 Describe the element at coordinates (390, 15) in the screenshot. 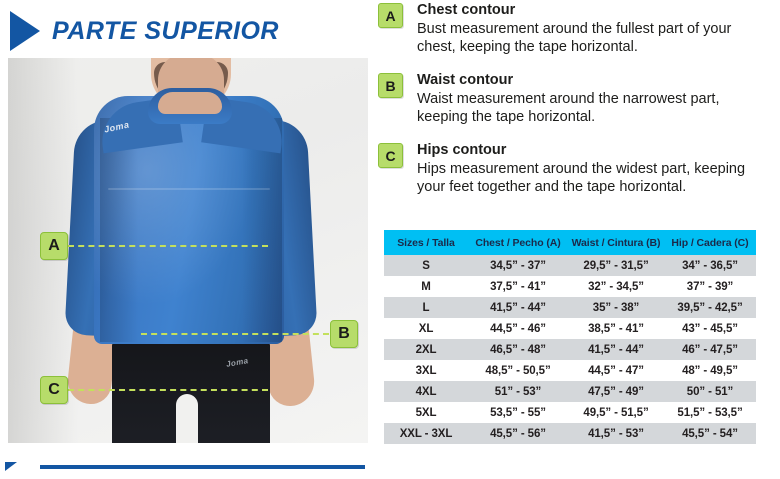

I see `contour-badge-a: A` at that location.